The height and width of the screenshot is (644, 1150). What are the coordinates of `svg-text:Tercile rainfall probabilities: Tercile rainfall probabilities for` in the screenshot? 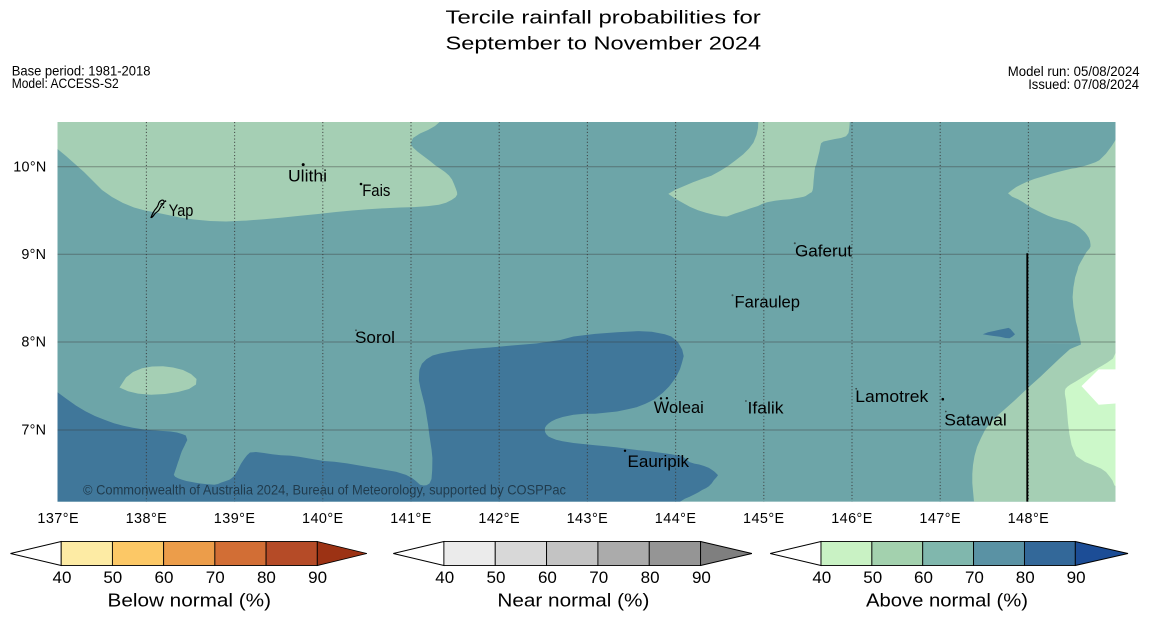 It's located at (603, 17).